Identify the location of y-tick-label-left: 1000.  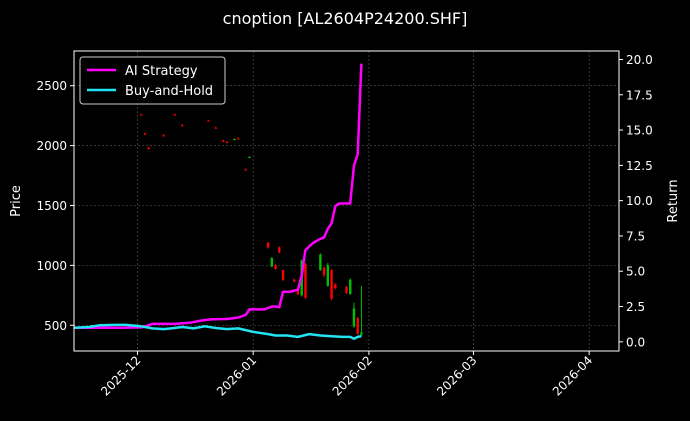
(51, 266).